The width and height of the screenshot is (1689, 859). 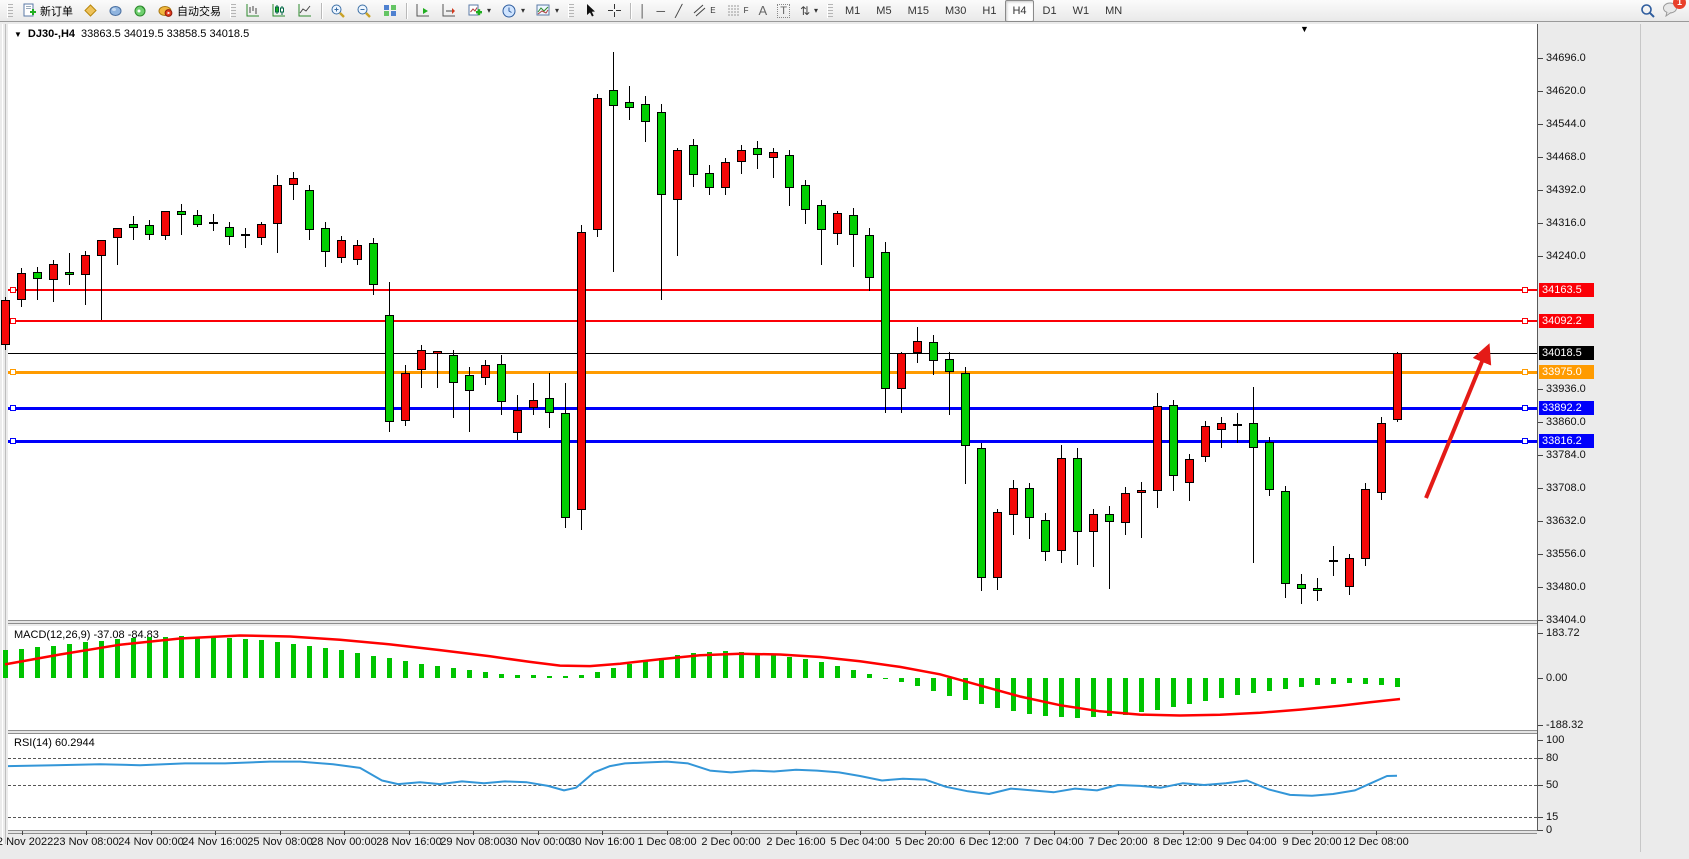 I want to click on new-order-button: 新订单, so click(x=47, y=11).